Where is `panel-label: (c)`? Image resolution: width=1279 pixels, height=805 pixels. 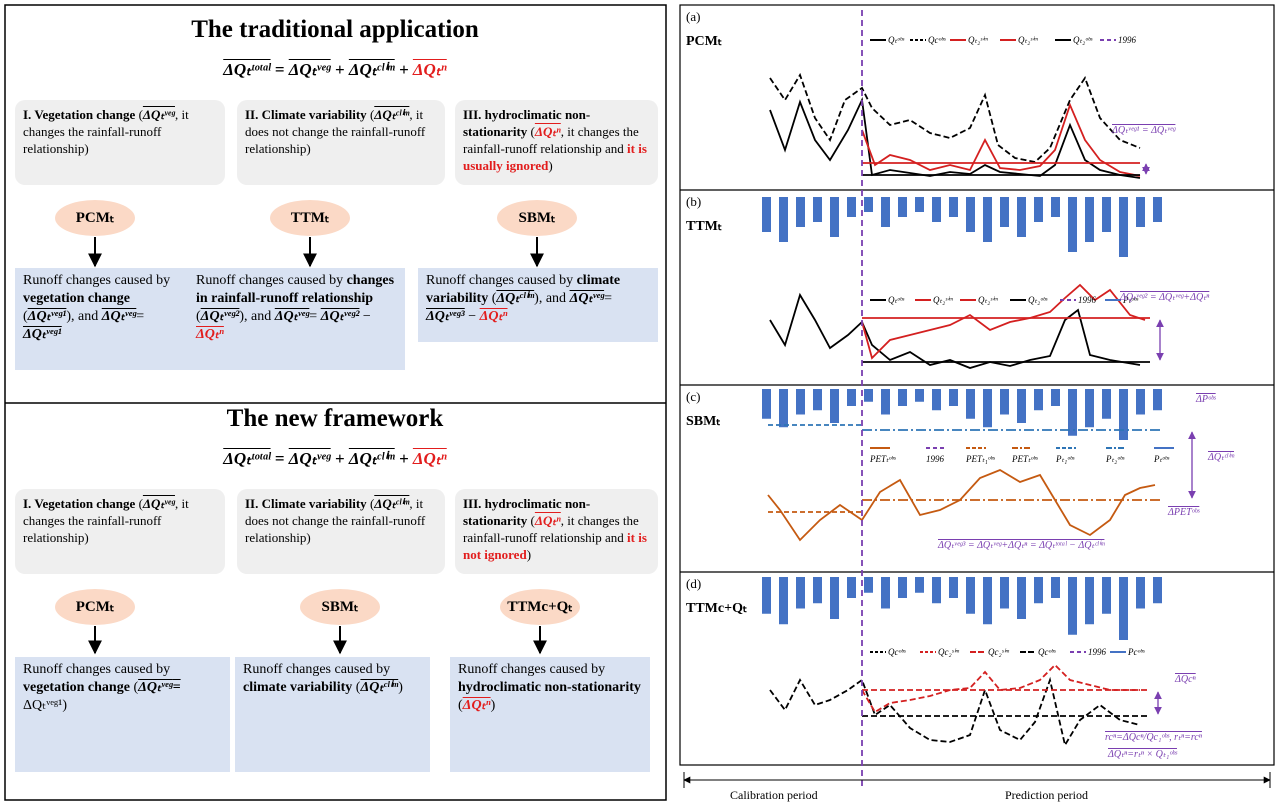 panel-label: (c) is located at coordinates (693, 396).